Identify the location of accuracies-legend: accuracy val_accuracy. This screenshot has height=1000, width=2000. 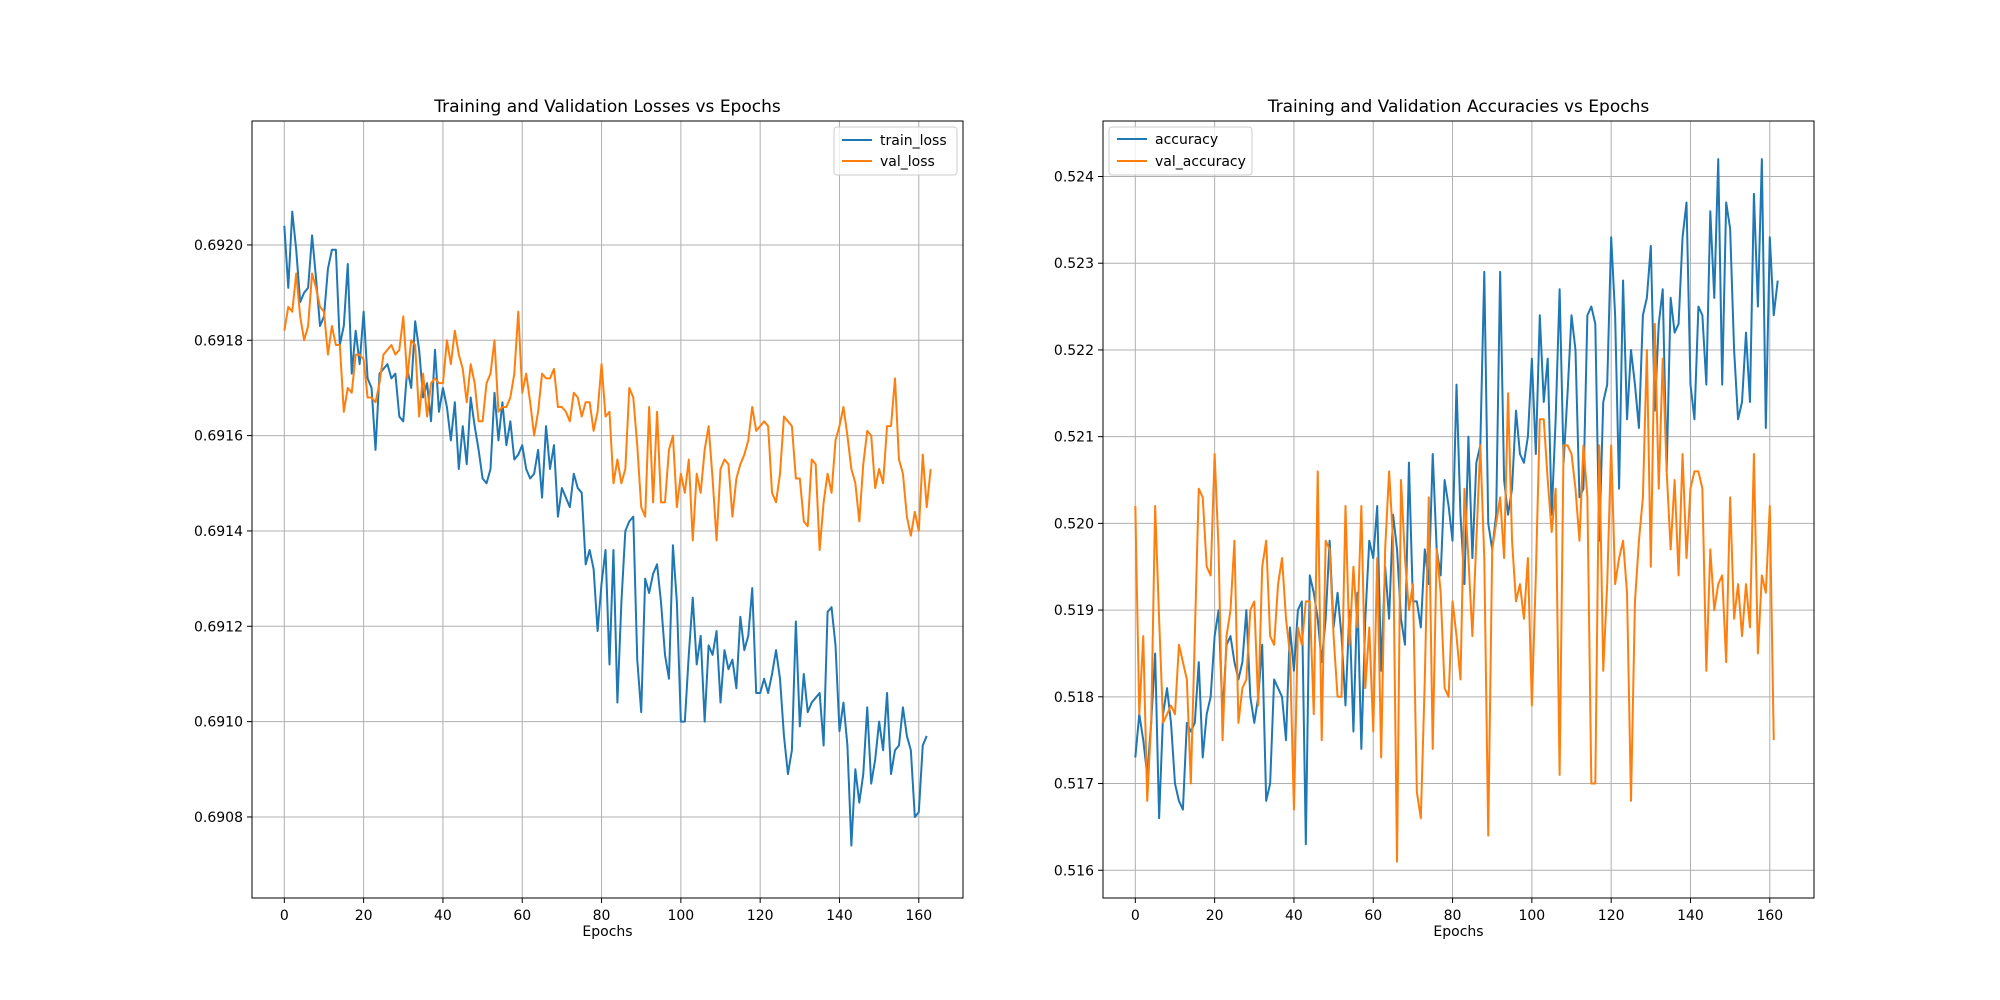
(1180, 151).